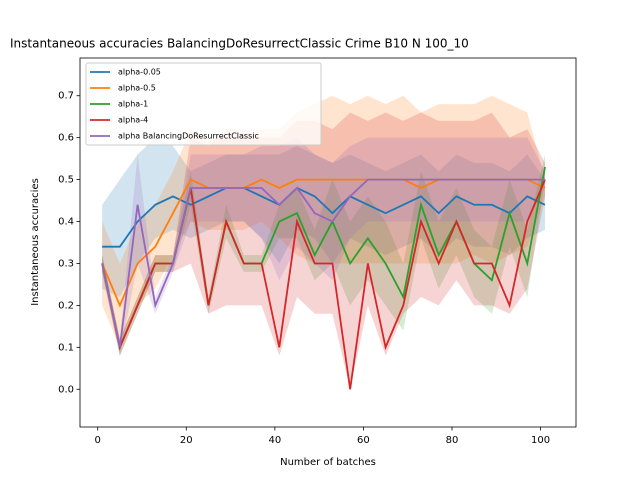 Image resolution: width=640 pixels, height=480 pixels. I want to click on y-tick-label: 0.4, so click(66, 222).